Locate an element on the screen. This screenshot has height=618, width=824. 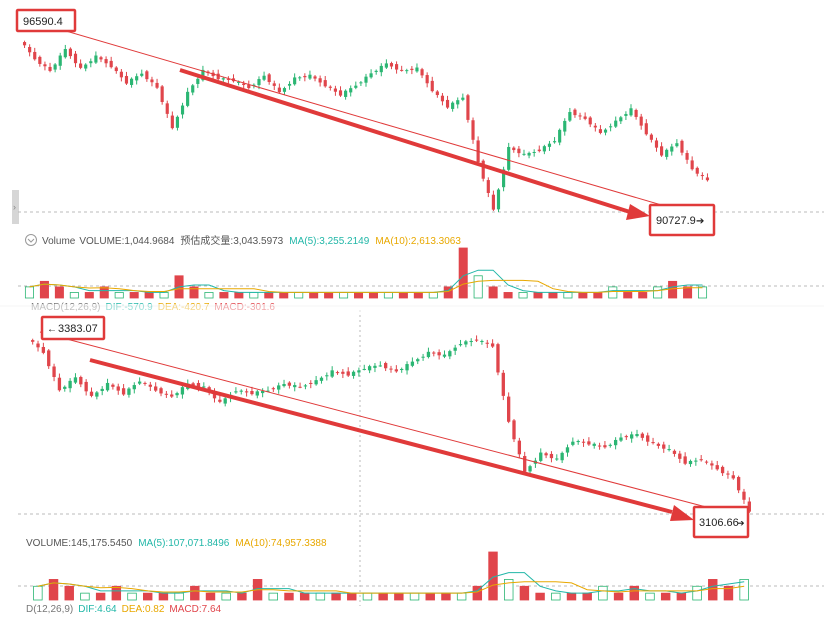
top-arrow-head is located at coordinates (638, 212).